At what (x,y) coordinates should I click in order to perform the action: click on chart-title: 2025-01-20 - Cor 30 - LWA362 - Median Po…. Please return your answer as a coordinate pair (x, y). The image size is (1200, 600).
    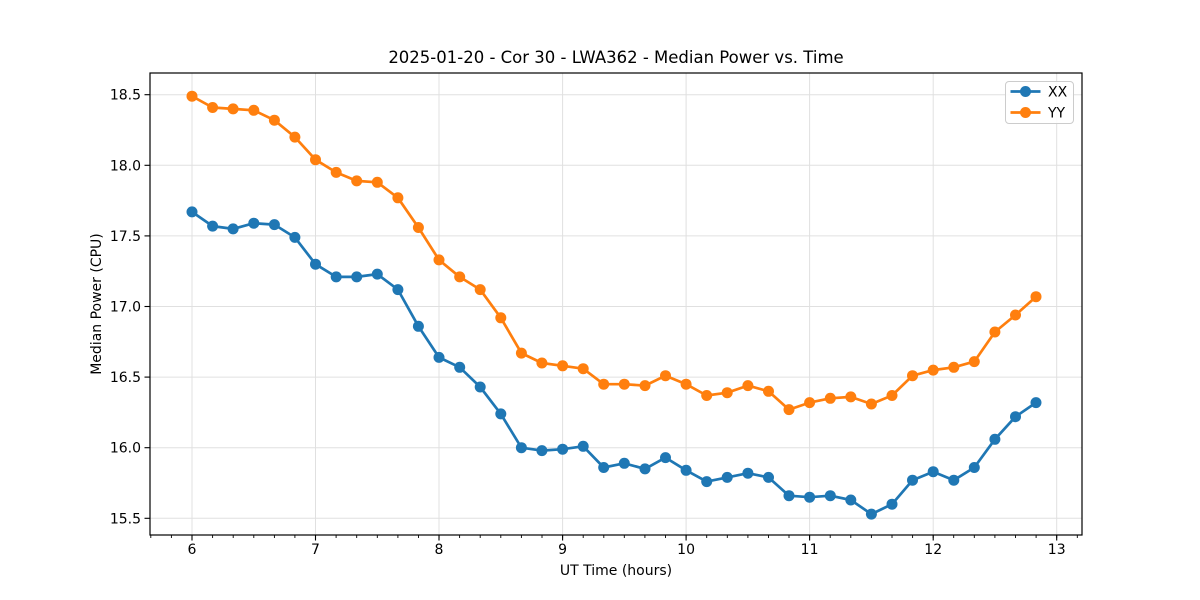
    Looking at the image, I should click on (616, 57).